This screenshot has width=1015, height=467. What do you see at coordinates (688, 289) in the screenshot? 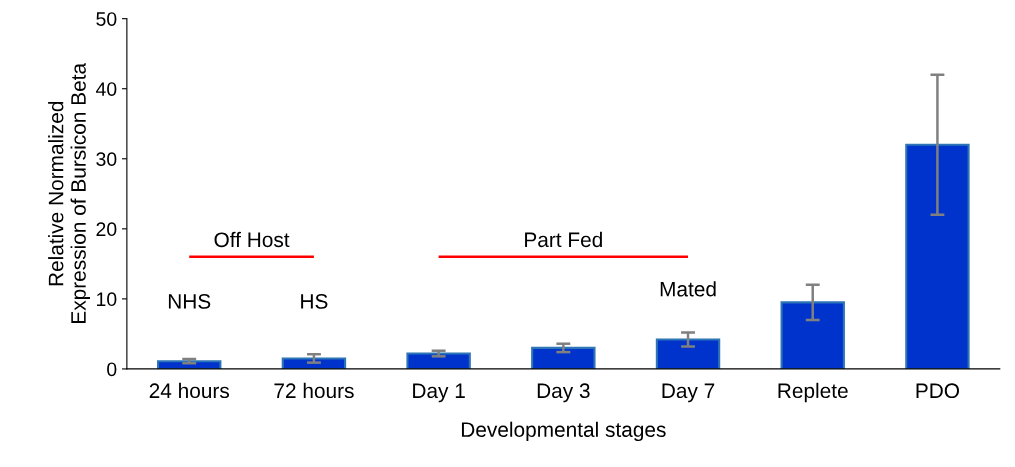
I see `annotation: Mated` at bounding box center [688, 289].